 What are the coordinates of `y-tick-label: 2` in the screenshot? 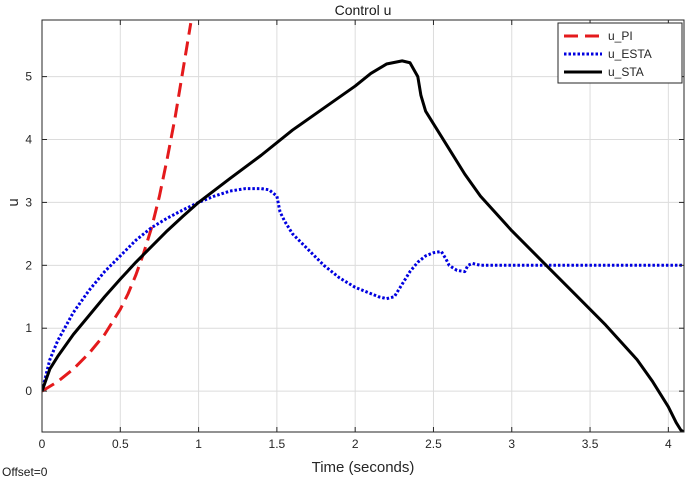 It's located at (28, 265).